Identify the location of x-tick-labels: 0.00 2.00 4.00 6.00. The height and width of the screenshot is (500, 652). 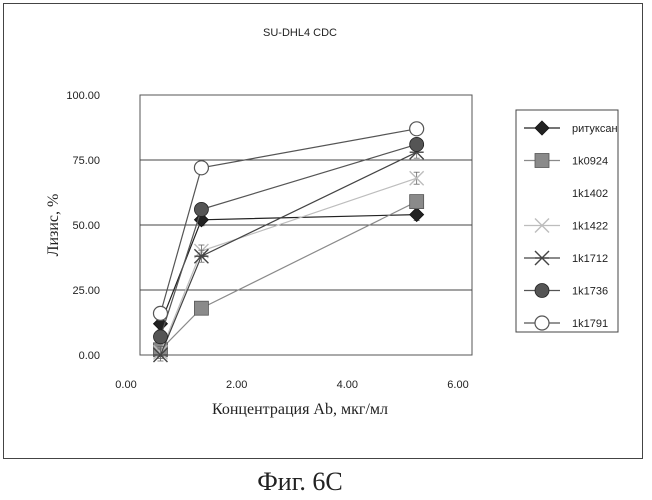
(291, 385).